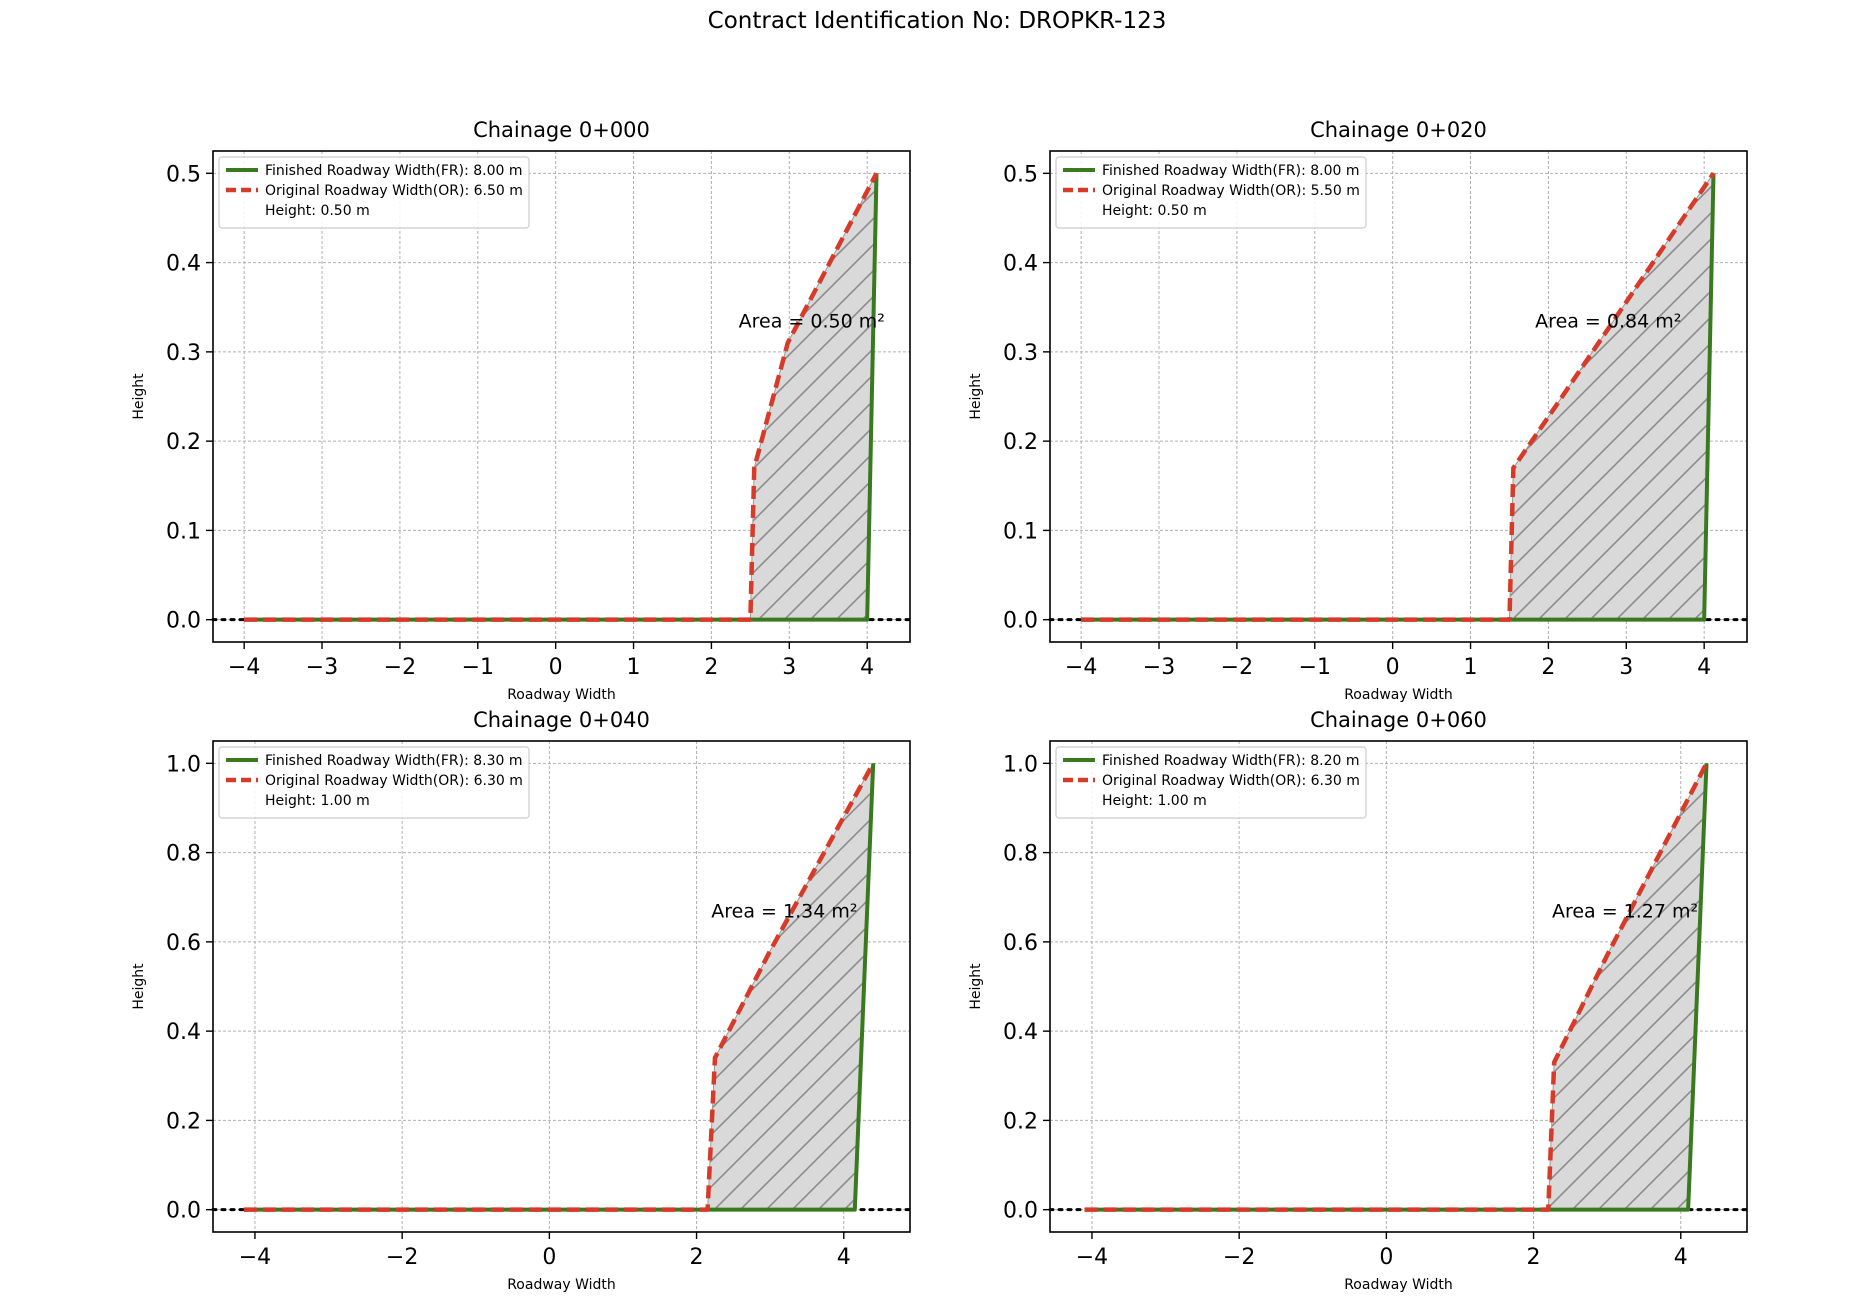 This screenshot has width=1874, height=1307. I want to click on legend-entry: Finished Roadway Width(FR): 8.30 m, so click(394, 761).